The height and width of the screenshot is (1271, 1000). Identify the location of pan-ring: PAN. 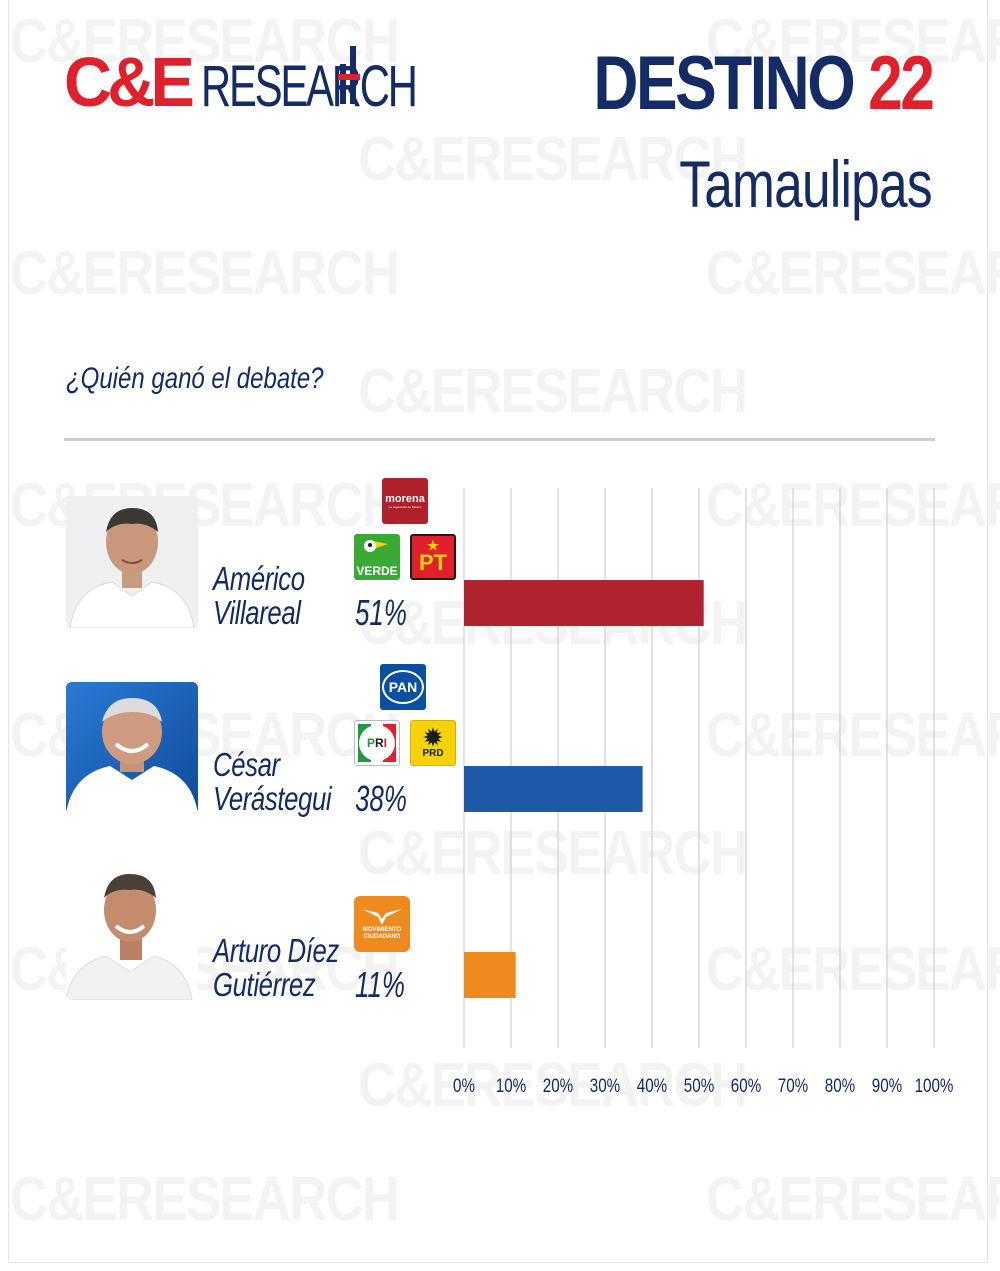
(403, 687).